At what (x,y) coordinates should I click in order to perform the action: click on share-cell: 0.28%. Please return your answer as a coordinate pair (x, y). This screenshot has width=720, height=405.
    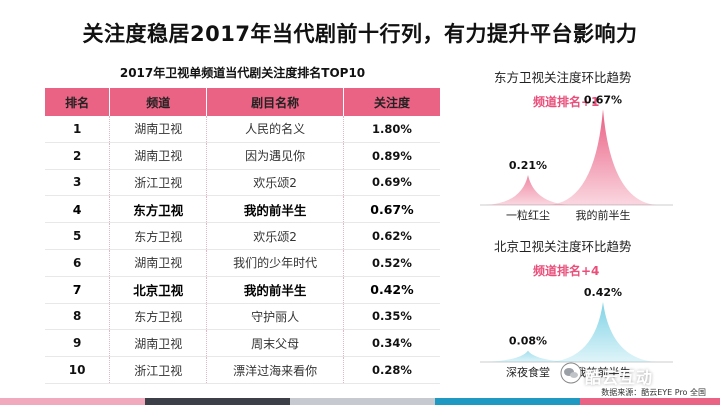
    Looking at the image, I should click on (391, 370).